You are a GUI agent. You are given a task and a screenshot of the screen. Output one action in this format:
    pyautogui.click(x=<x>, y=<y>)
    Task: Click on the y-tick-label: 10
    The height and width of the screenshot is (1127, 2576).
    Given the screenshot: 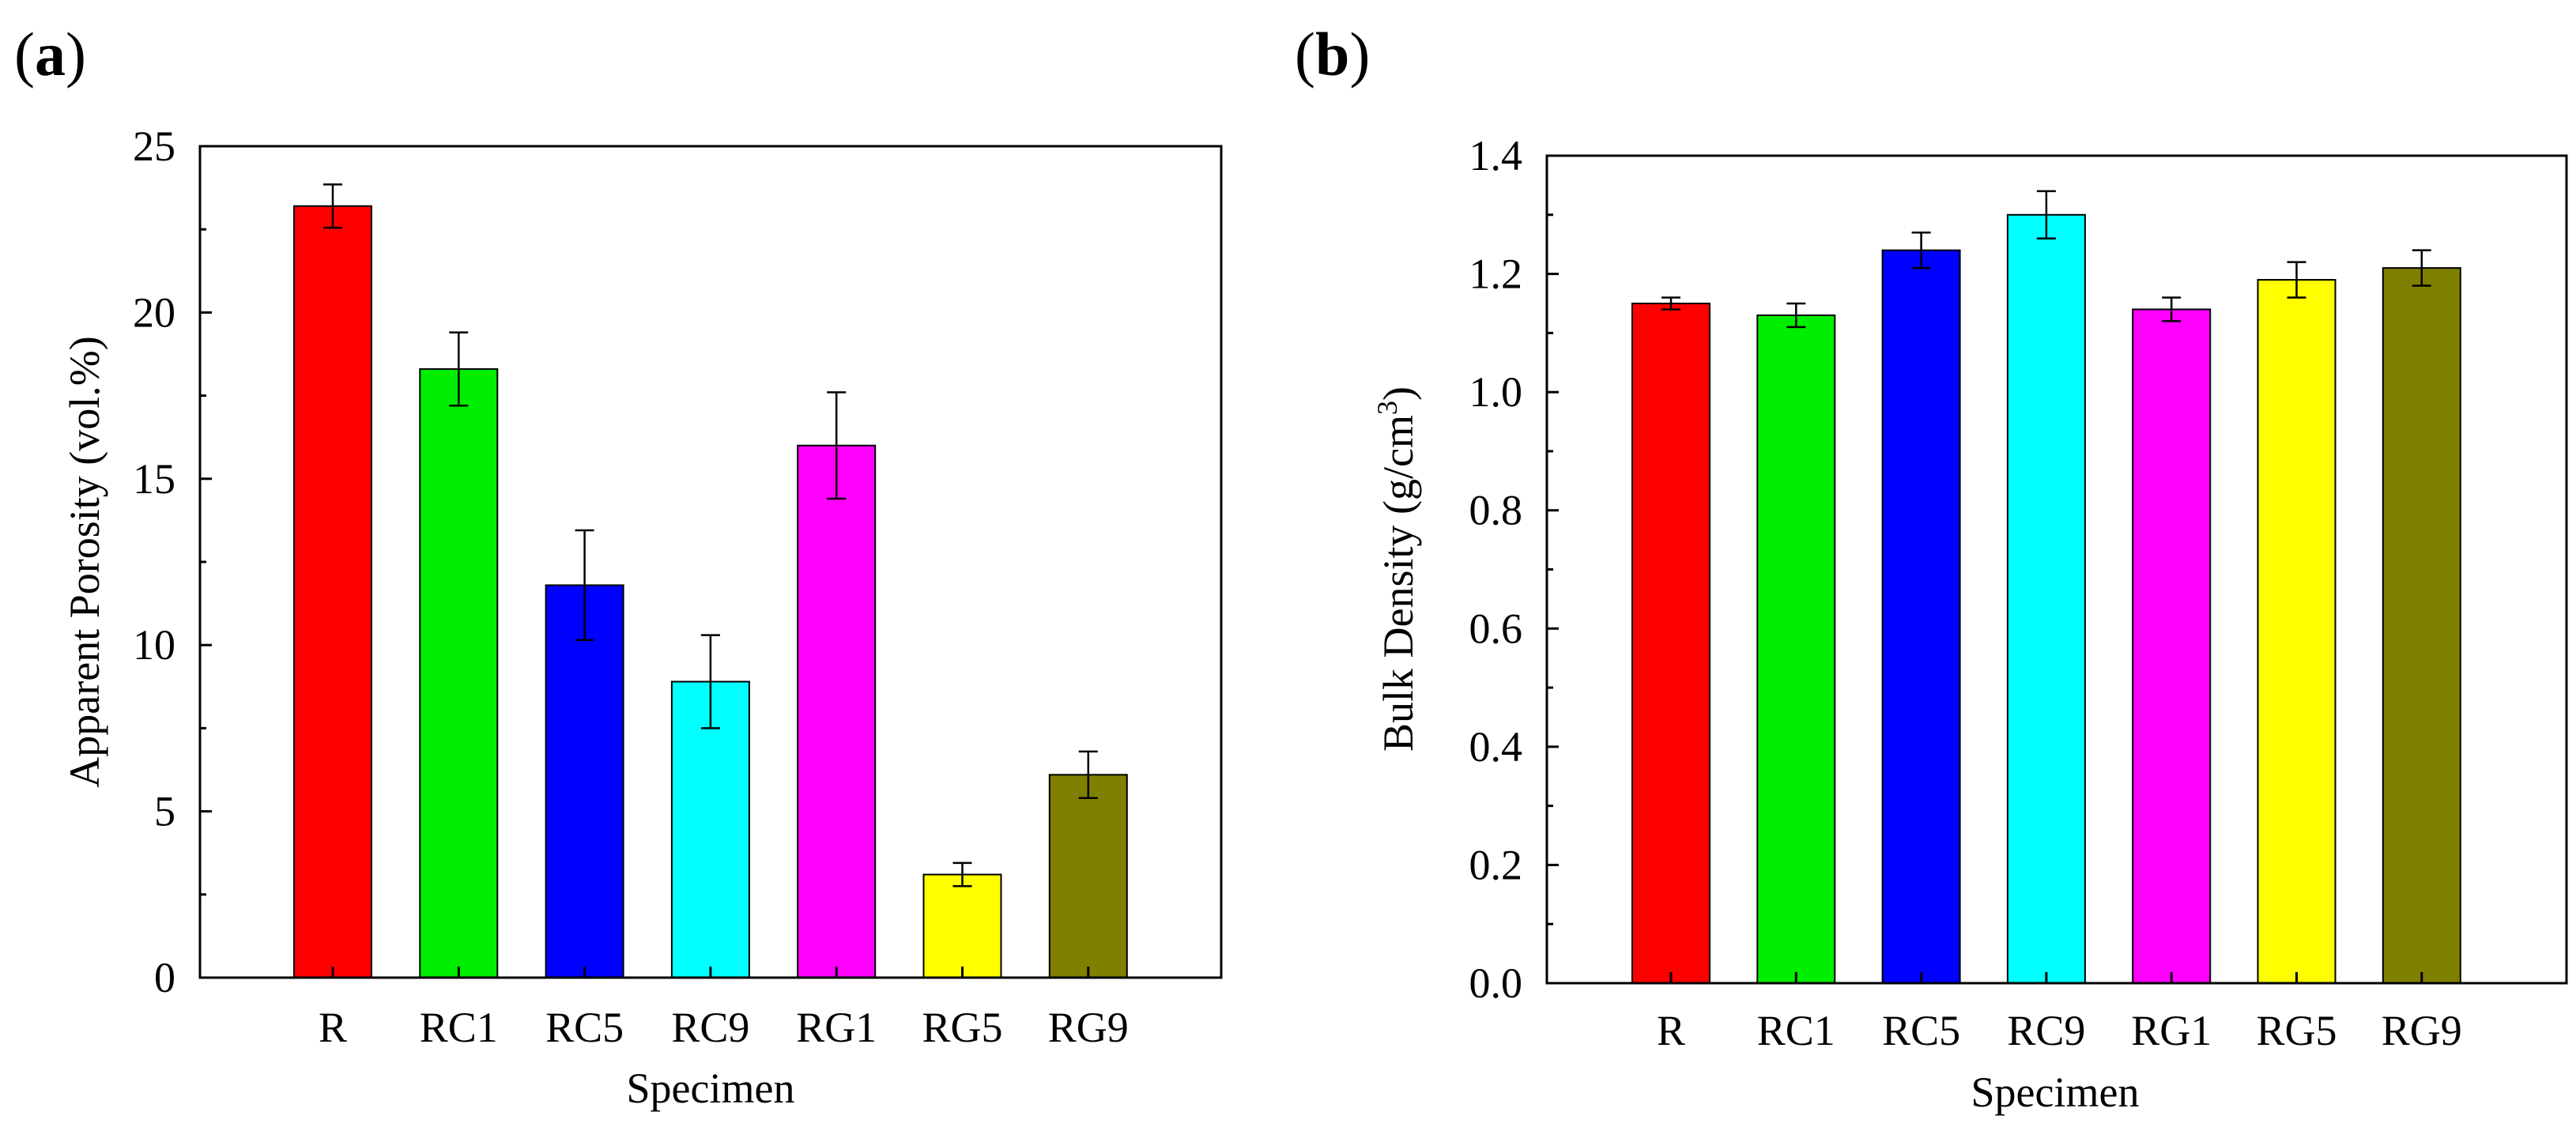 What is the action you would take?
    pyautogui.click(x=154, y=645)
    